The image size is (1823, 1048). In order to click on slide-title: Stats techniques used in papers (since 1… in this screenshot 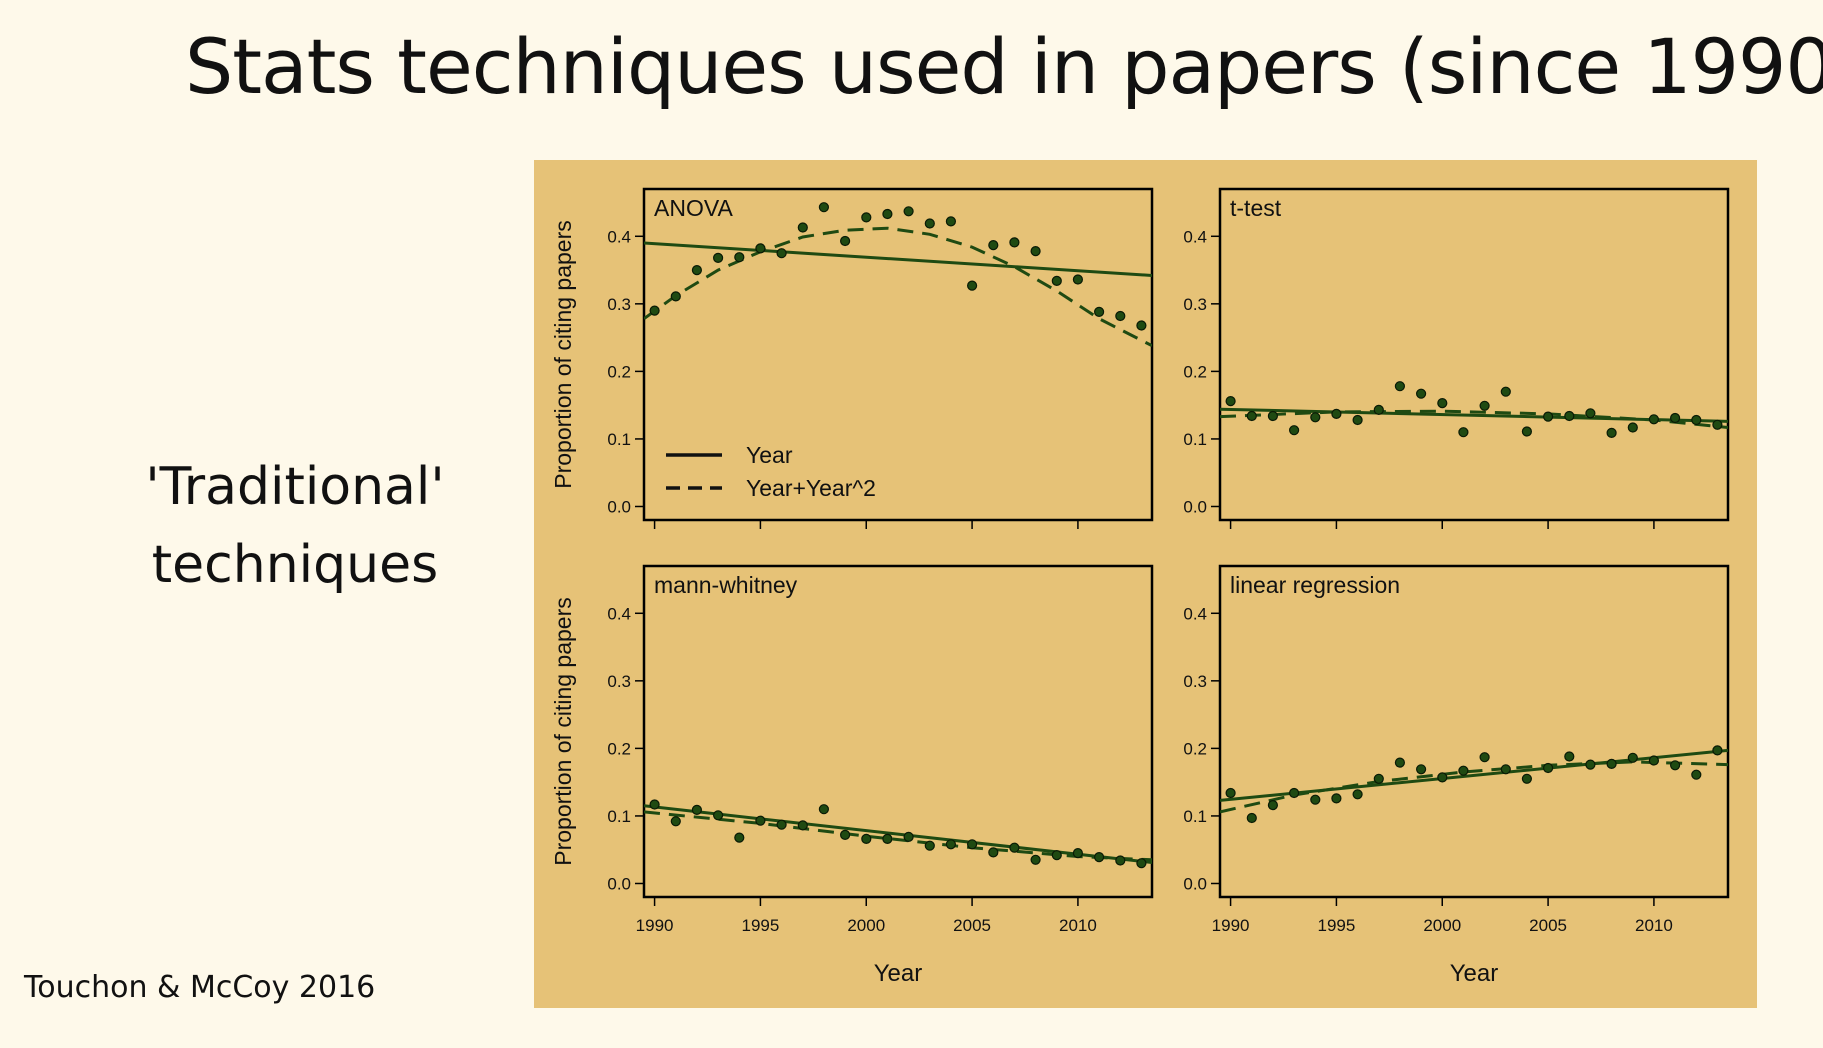, I will do `click(1004, 66)`.